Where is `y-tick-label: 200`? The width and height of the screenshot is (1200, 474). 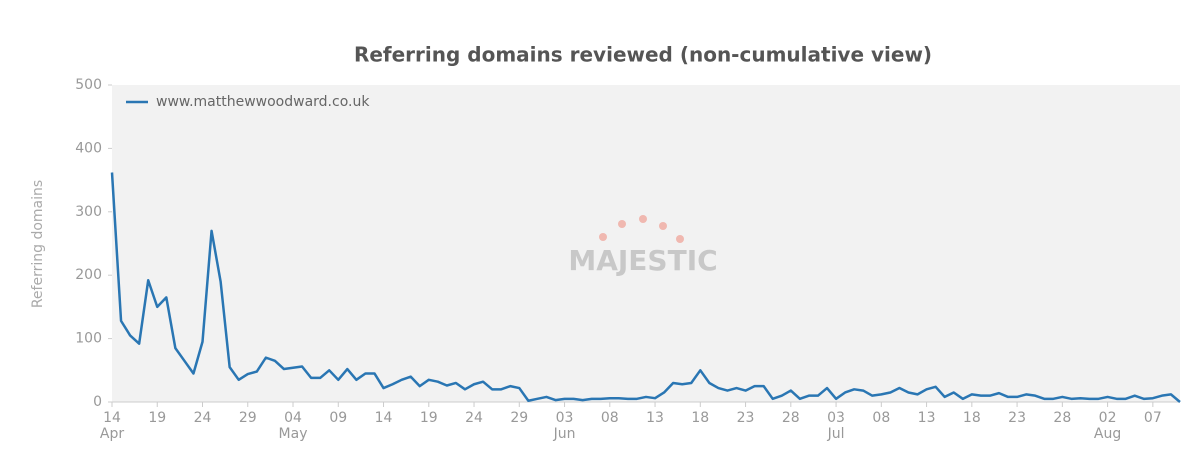
y-tick-label: 200 is located at coordinates (88, 275).